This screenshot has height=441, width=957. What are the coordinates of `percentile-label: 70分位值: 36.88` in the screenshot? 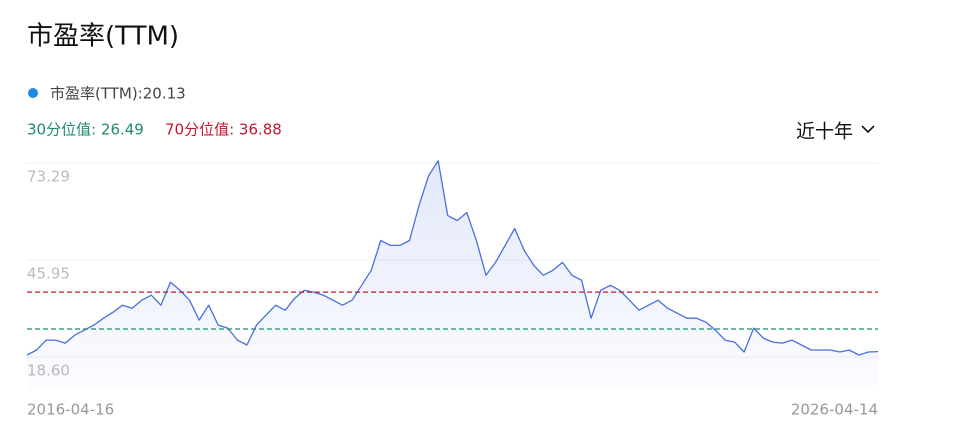 It's located at (223, 130).